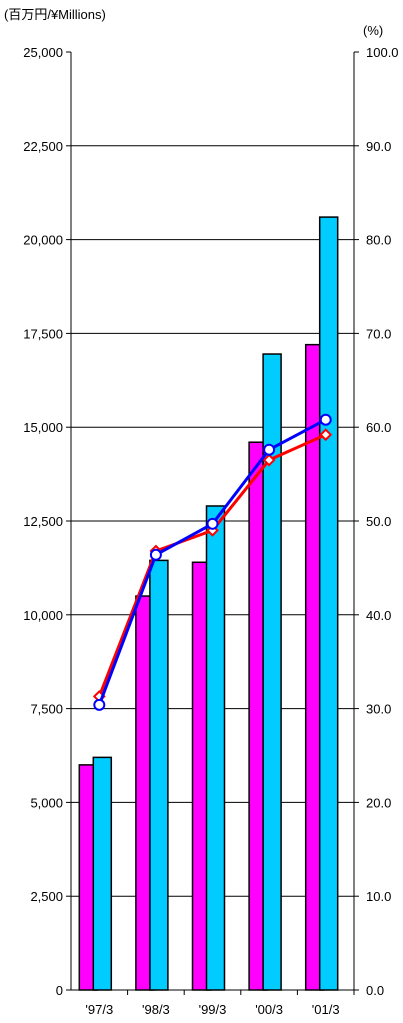 Image resolution: width=403 pixels, height=1023 pixels. What do you see at coordinates (378, 802) in the screenshot?
I see `right-tick-label: 20.0` at bounding box center [378, 802].